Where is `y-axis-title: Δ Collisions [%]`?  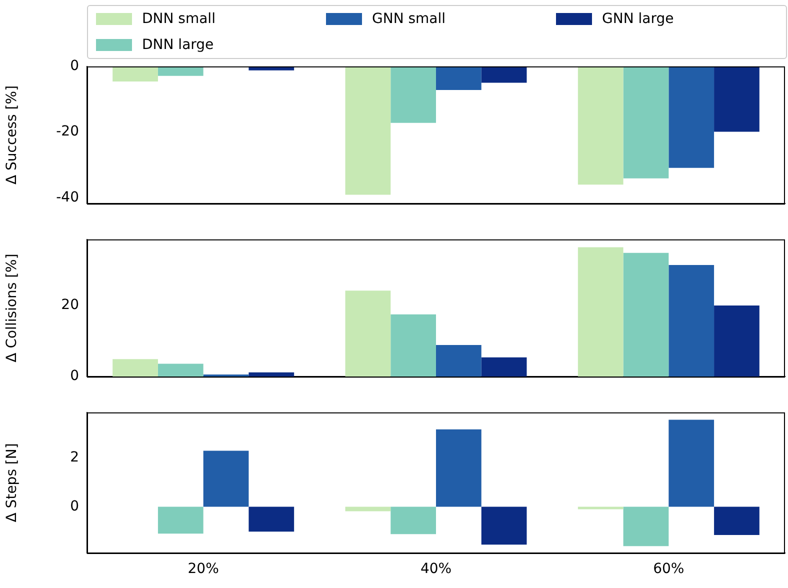 y-axis-title: Δ Collisions [%] is located at coordinates (12, 308).